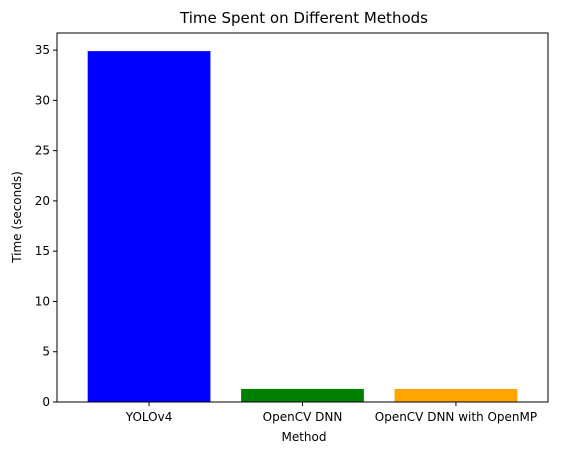  I want to click on chart-title: Time Spent on Different Methods, so click(303, 18).